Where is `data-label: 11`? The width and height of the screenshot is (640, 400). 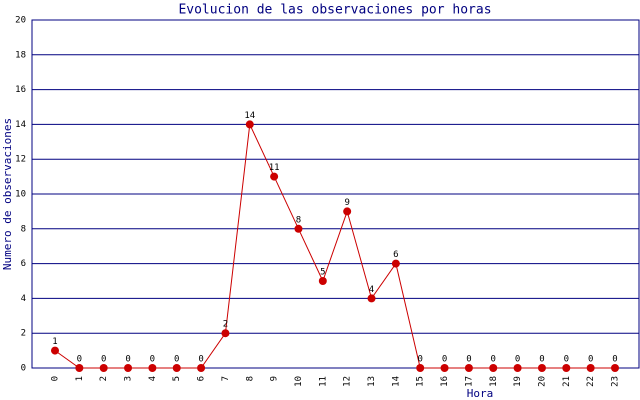 data-label: 11 is located at coordinates (274, 168).